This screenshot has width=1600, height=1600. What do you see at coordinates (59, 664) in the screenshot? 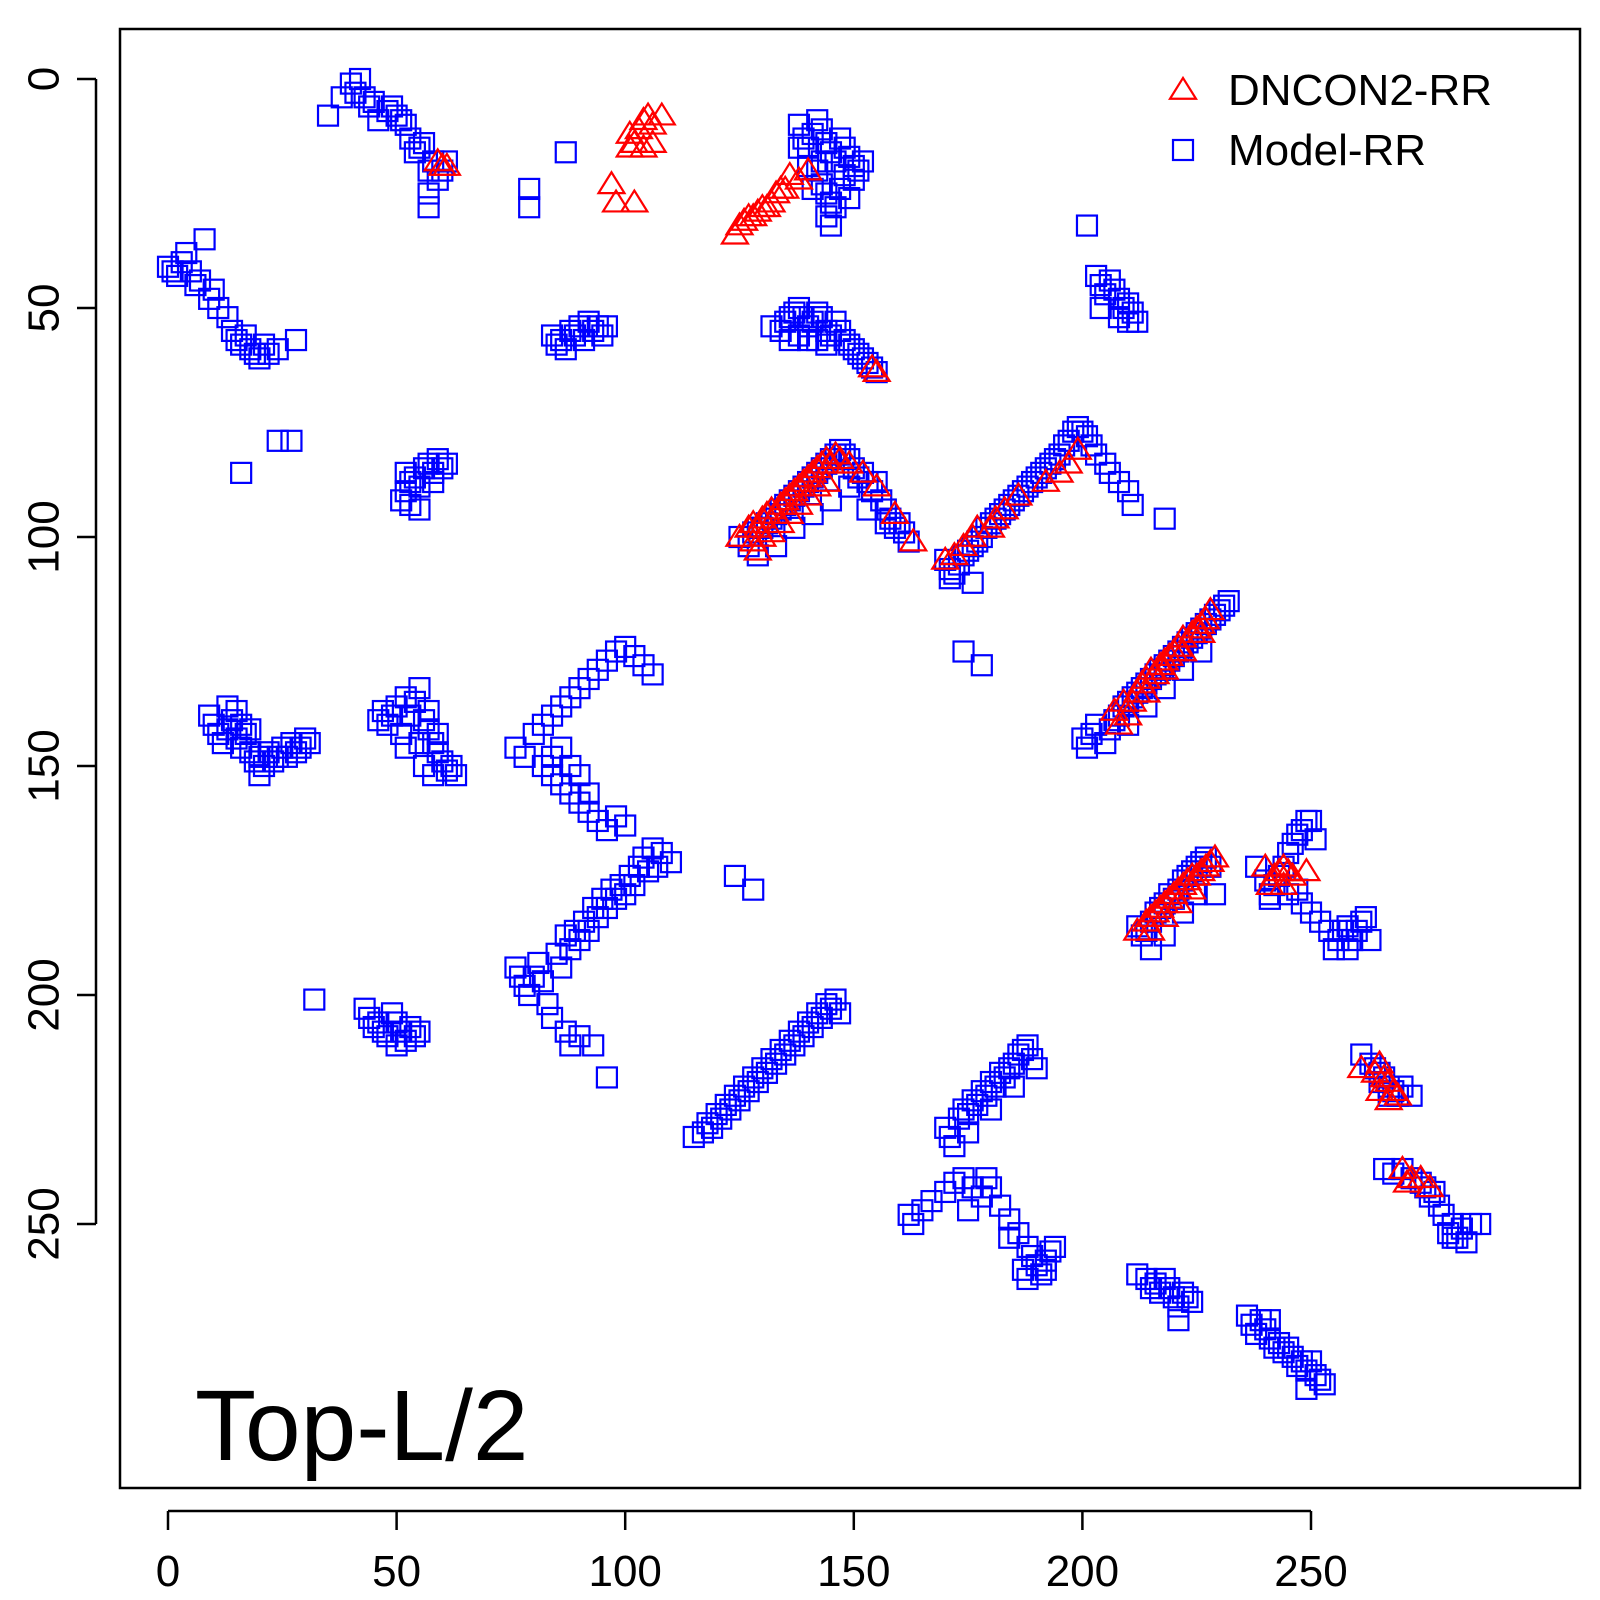
I see `y-axis: 0 50 100 150 200 250` at bounding box center [59, 664].